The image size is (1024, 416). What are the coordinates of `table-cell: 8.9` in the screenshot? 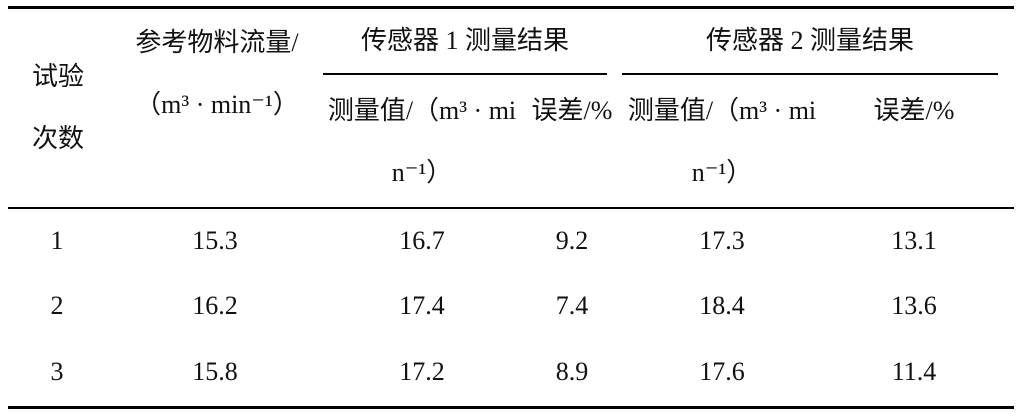 It's located at (572, 371).